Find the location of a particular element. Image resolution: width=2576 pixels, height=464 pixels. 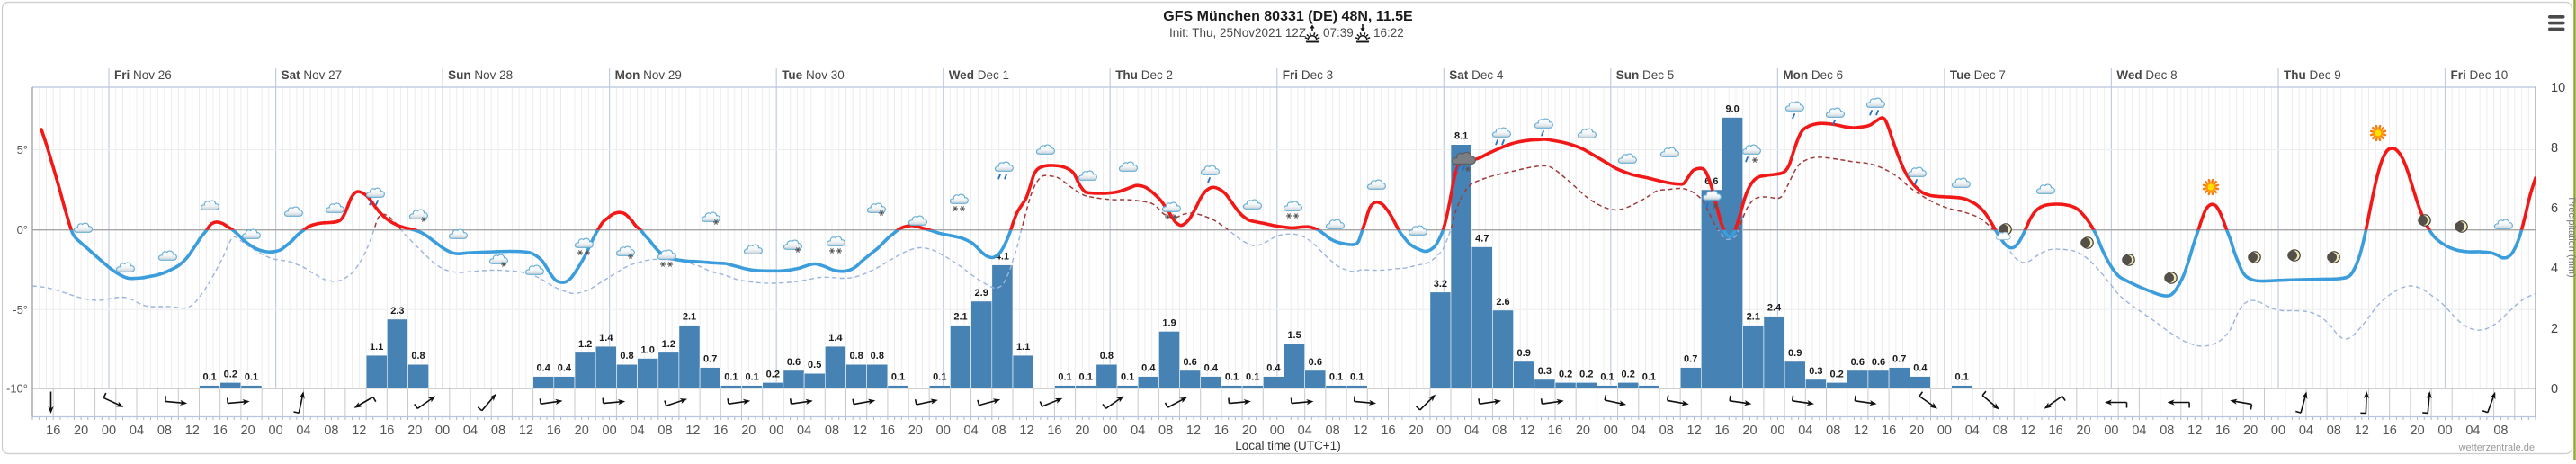

svg-text: 2.4 is located at coordinates (1774, 308).